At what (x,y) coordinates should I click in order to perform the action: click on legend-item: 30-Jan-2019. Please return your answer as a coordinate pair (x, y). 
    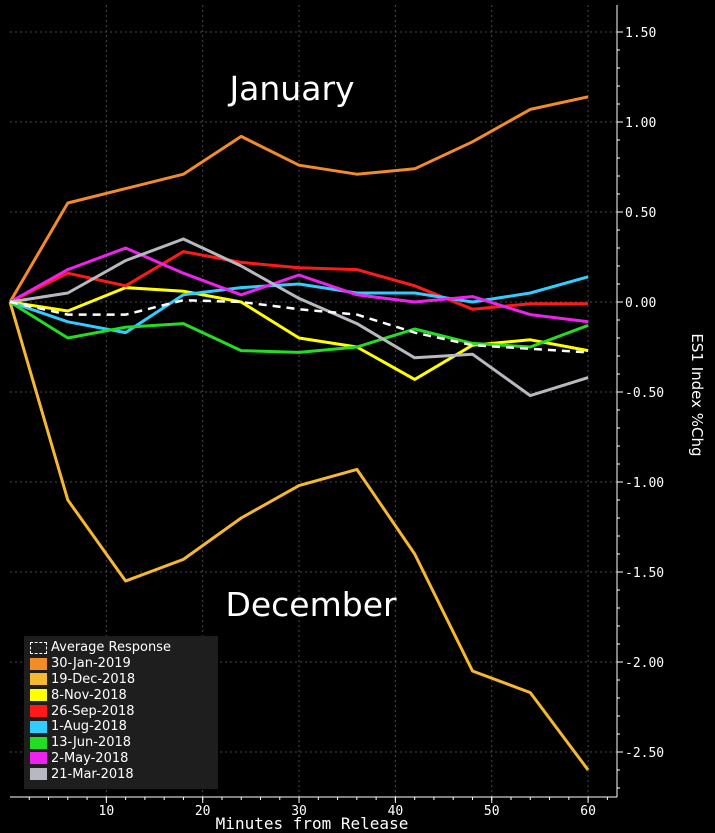
    Looking at the image, I should click on (124, 664).